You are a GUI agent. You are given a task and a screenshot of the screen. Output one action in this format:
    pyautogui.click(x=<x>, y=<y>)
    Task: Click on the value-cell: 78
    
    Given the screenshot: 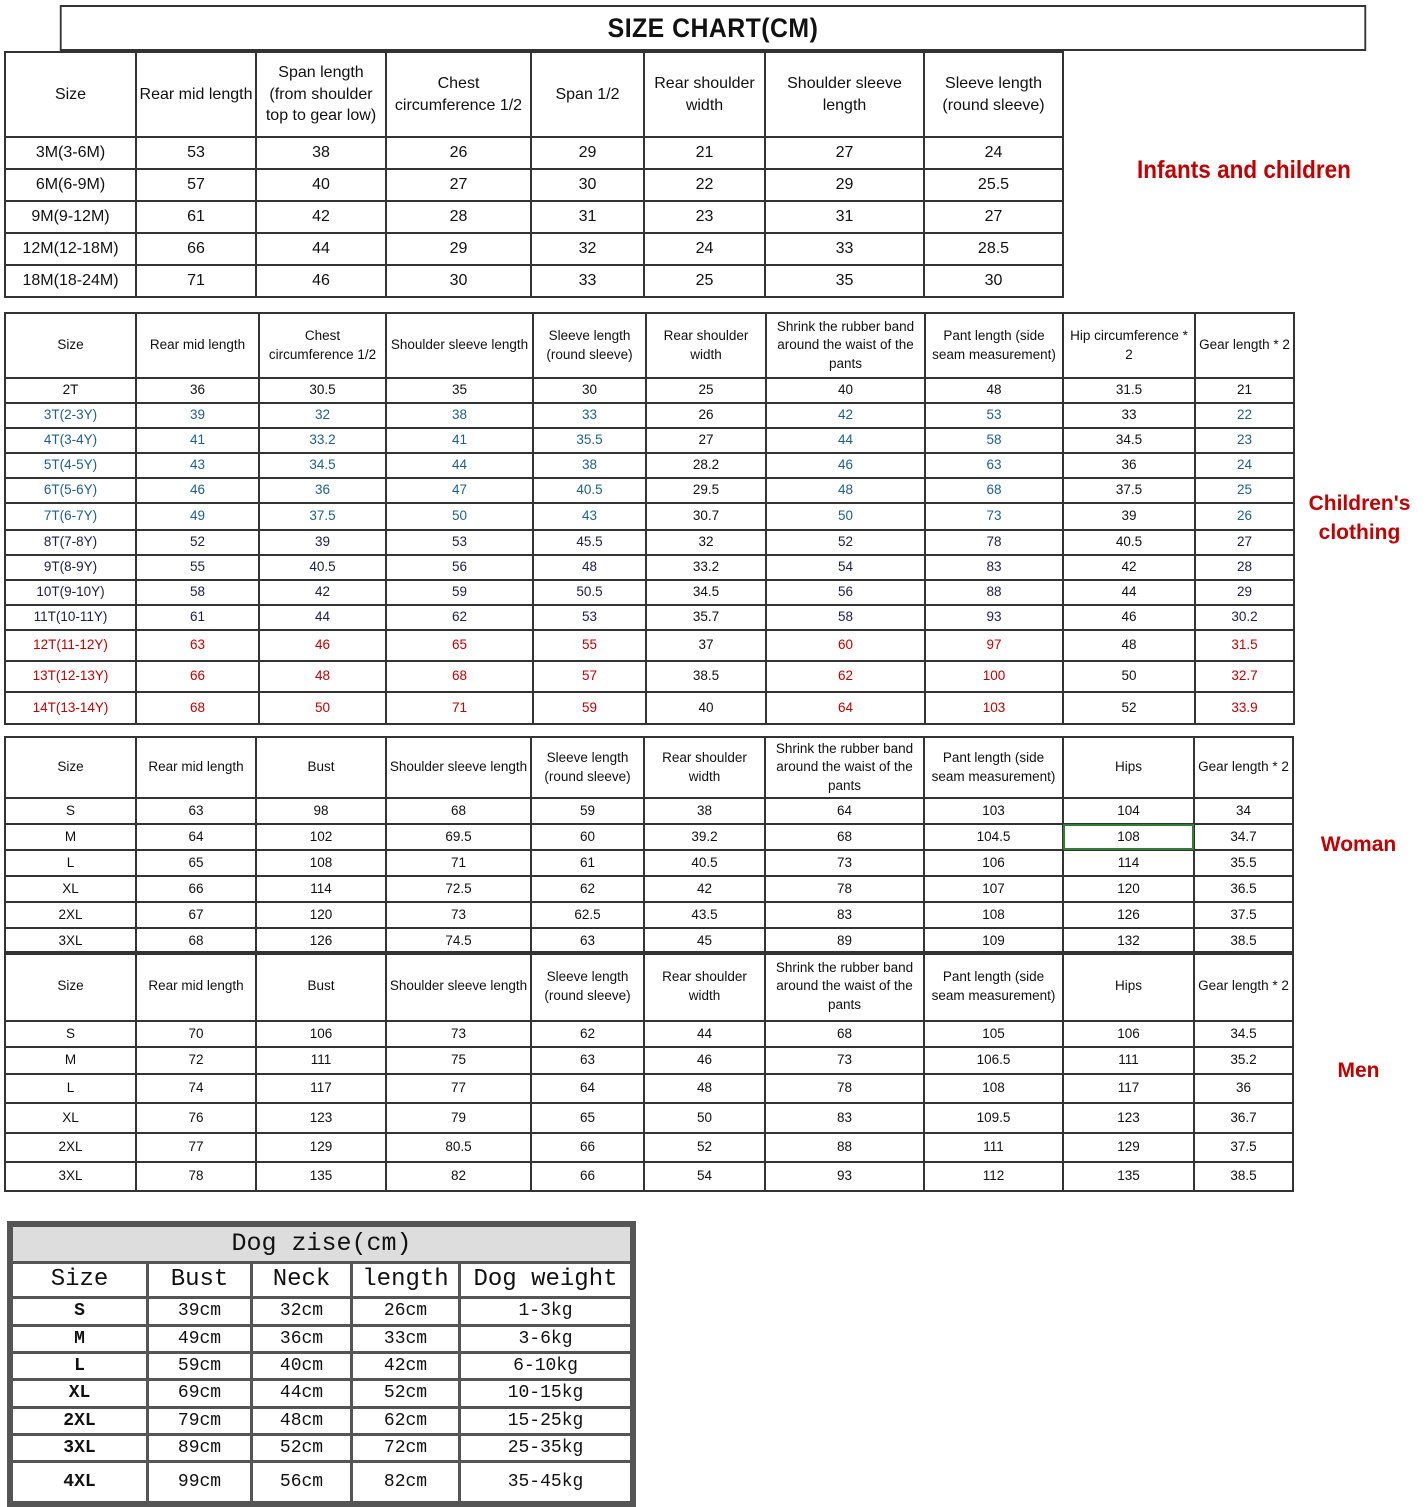 What is the action you would take?
    pyautogui.click(x=994, y=542)
    